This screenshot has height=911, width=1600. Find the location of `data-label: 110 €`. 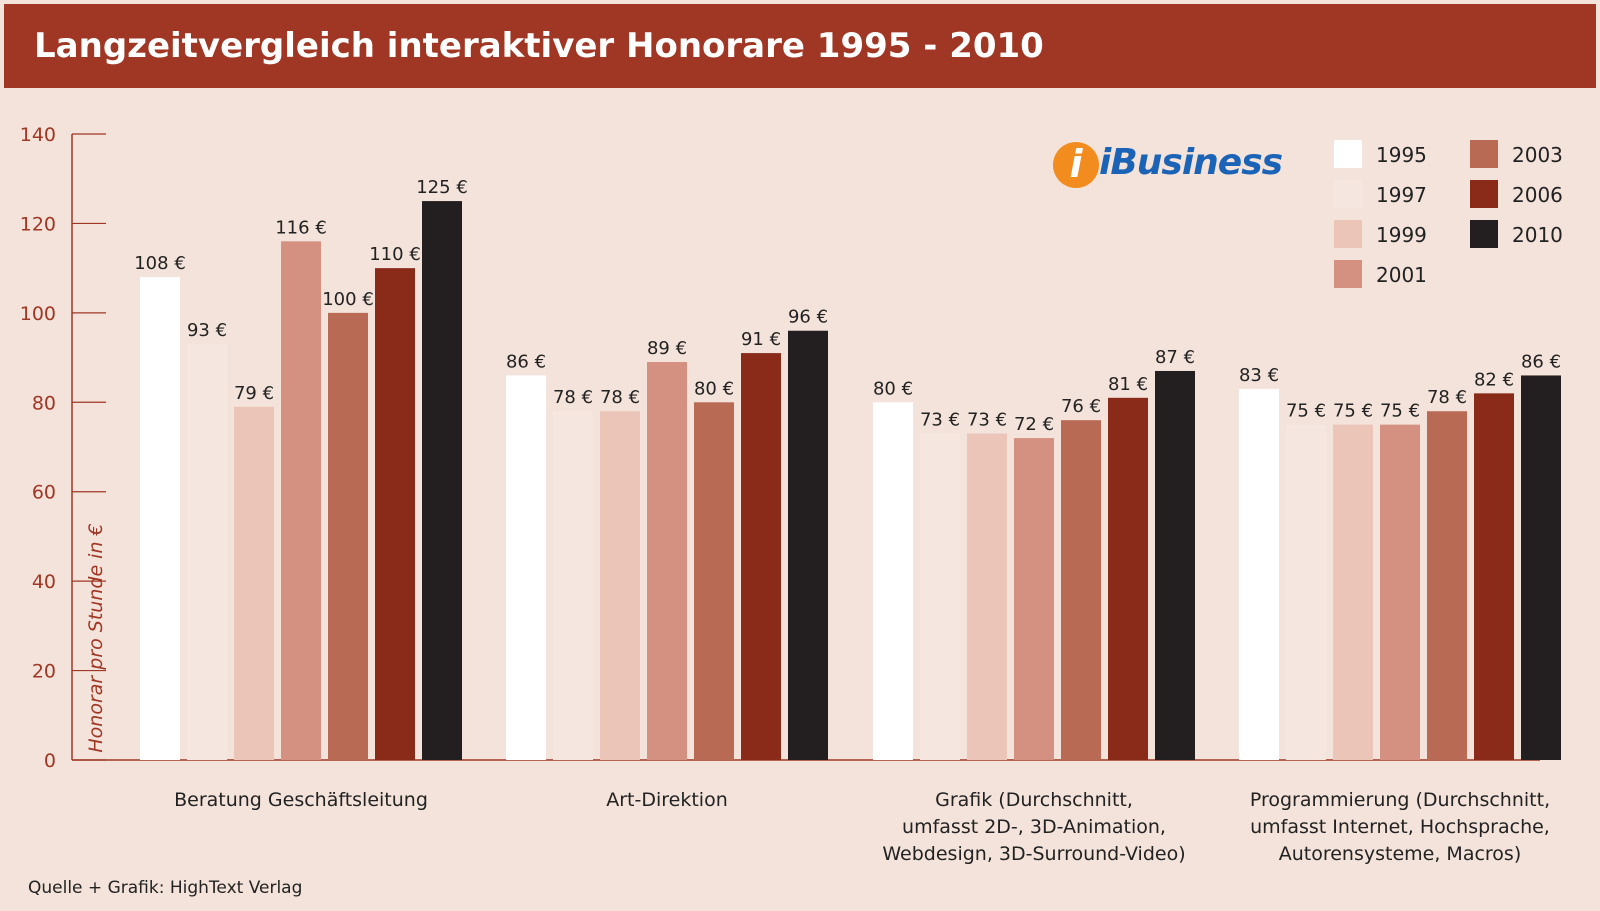

data-label: 110 € is located at coordinates (395, 254).